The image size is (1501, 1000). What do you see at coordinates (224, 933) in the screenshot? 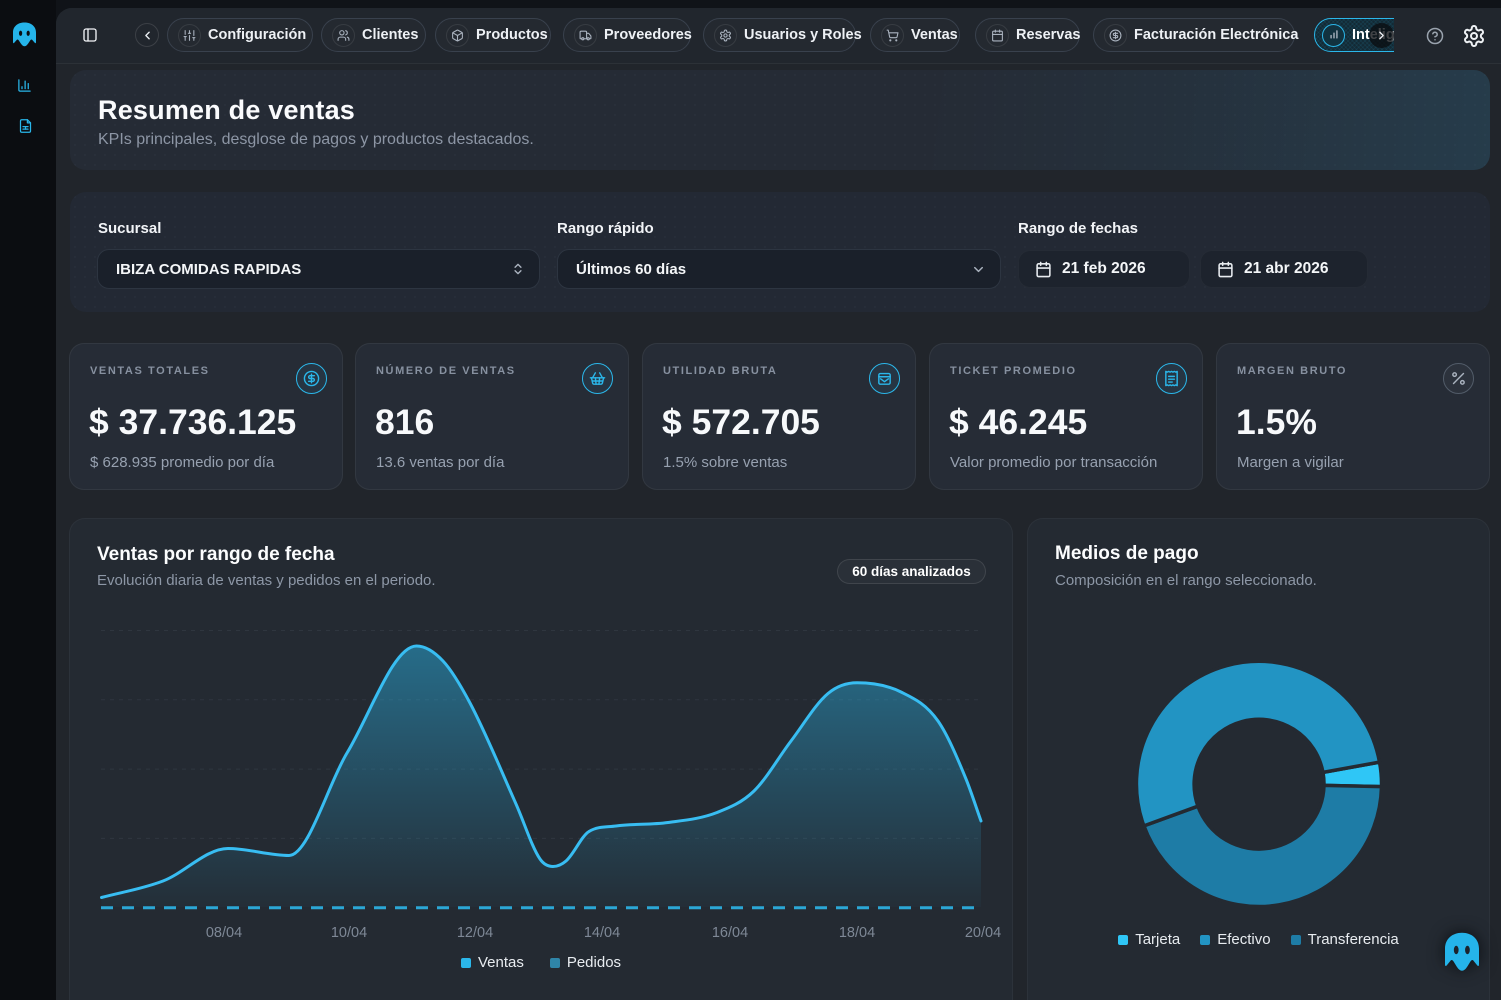
I see `svg-text: 08/04` at bounding box center [224, 933].